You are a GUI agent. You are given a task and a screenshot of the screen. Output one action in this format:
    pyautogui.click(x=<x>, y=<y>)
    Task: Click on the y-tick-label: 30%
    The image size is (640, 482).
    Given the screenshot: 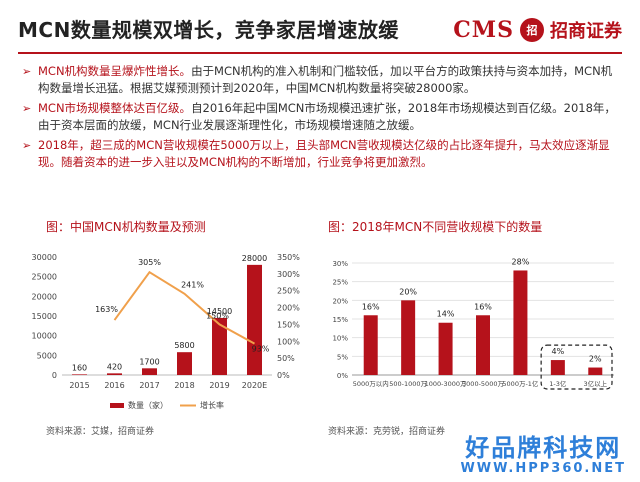 What is the action you would take?
    pyautogui.click(x=340, y=264)
    